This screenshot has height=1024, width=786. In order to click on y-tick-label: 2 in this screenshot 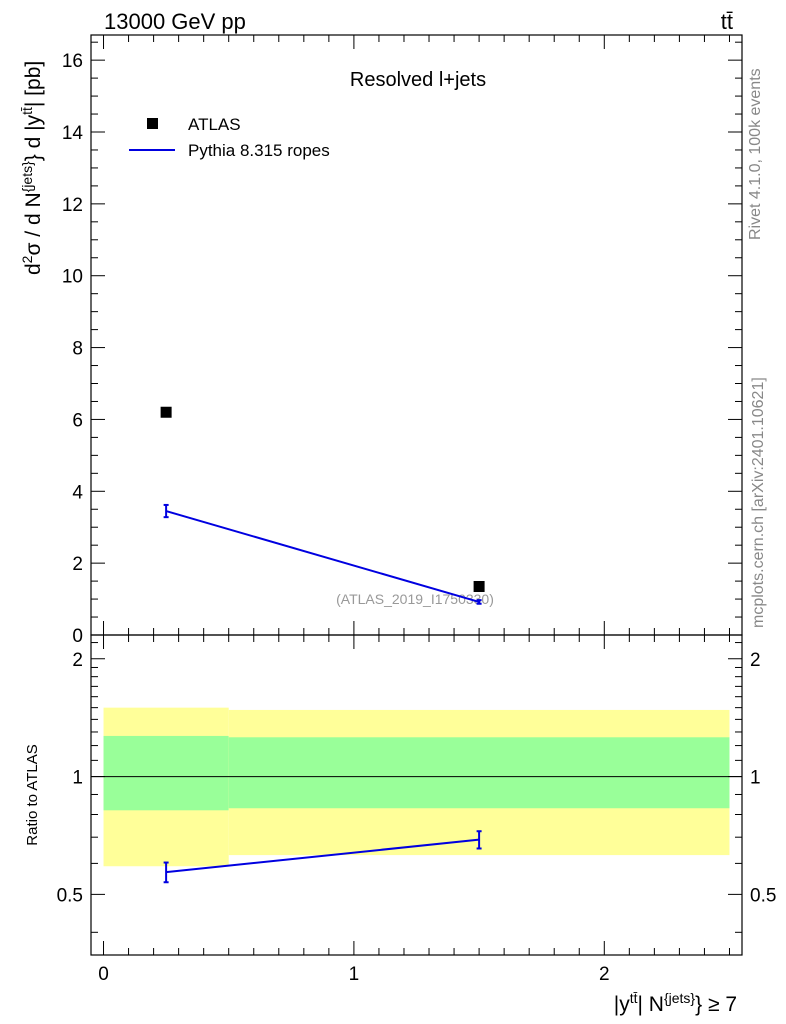, I will do `click(77, 564)`.